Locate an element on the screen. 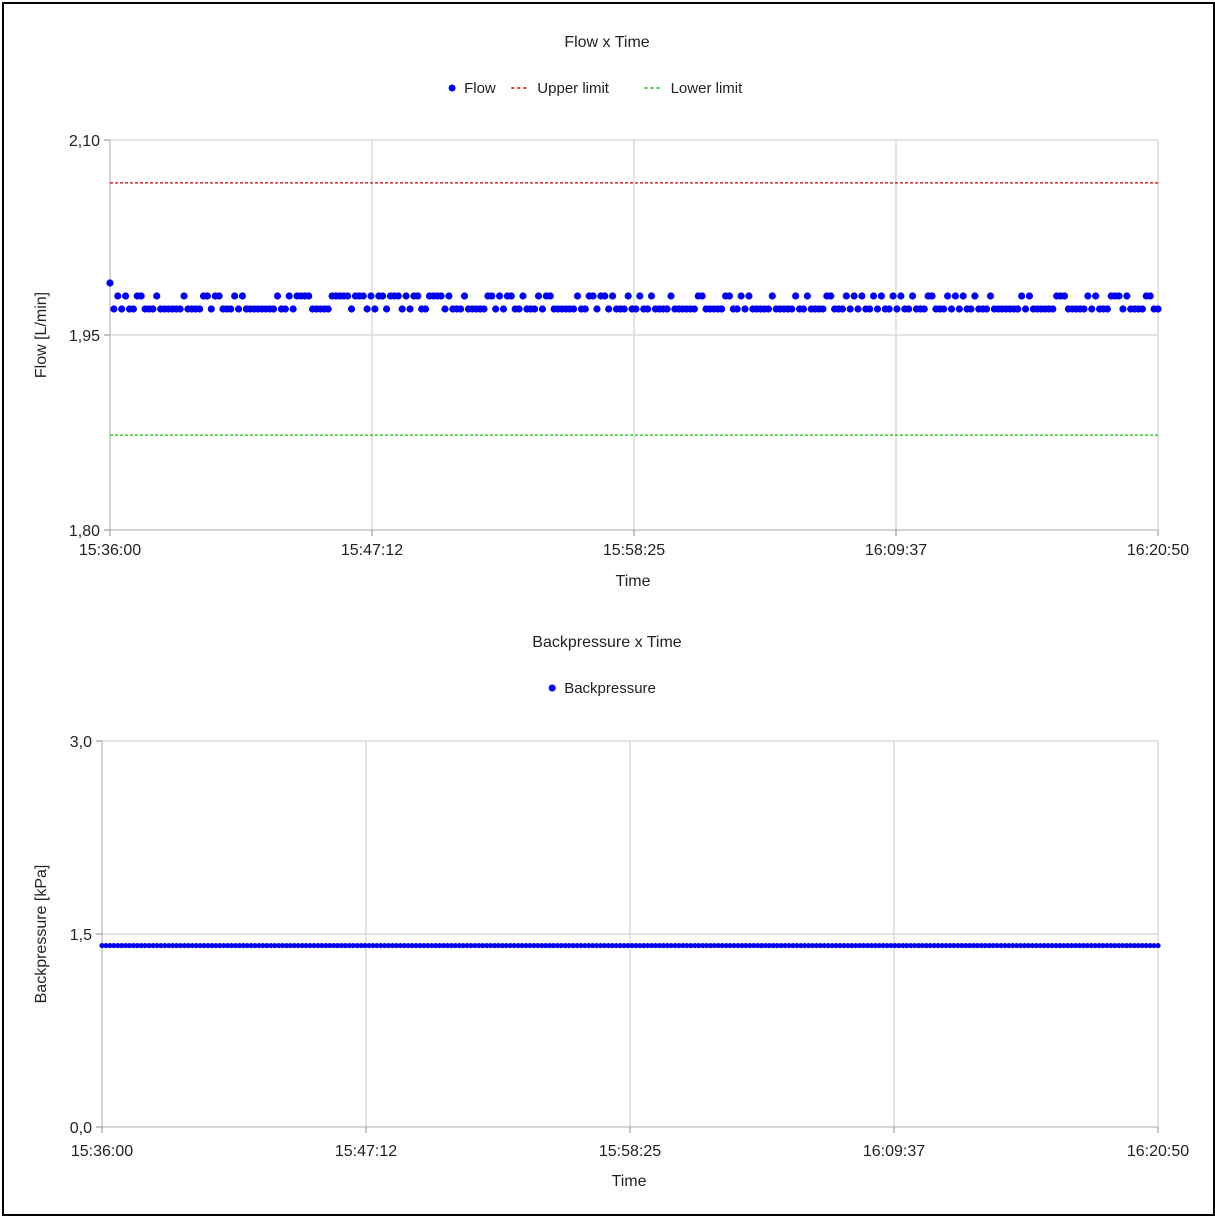  legend-marker is located at coordinates (452, 88).